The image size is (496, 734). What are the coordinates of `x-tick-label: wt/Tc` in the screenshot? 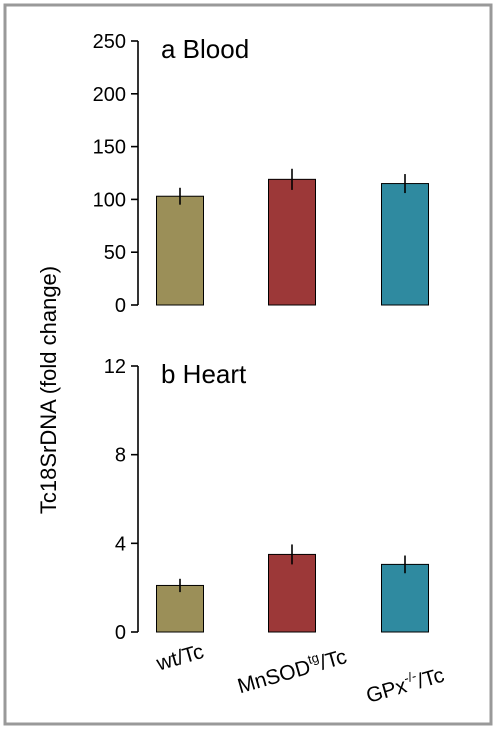 It's located at (179, 658).